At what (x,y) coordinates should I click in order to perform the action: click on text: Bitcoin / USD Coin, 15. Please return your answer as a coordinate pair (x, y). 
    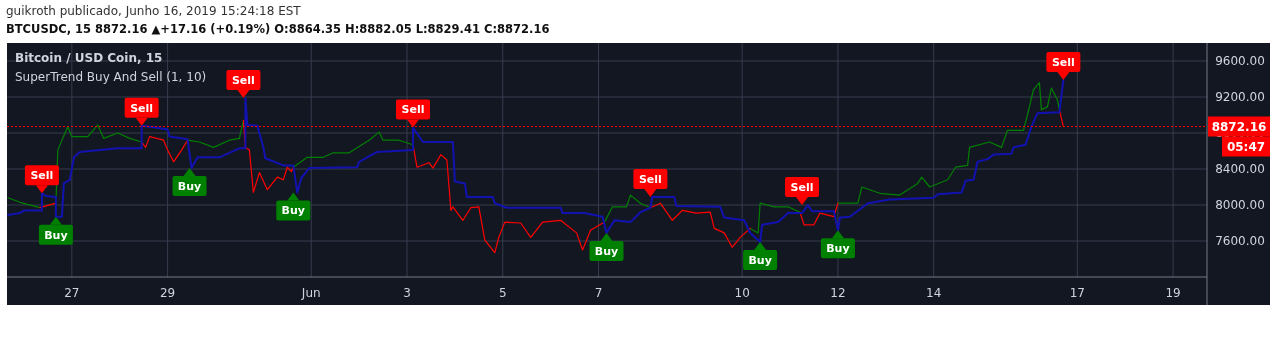
    Looking at the image, I should click on (89, 58).